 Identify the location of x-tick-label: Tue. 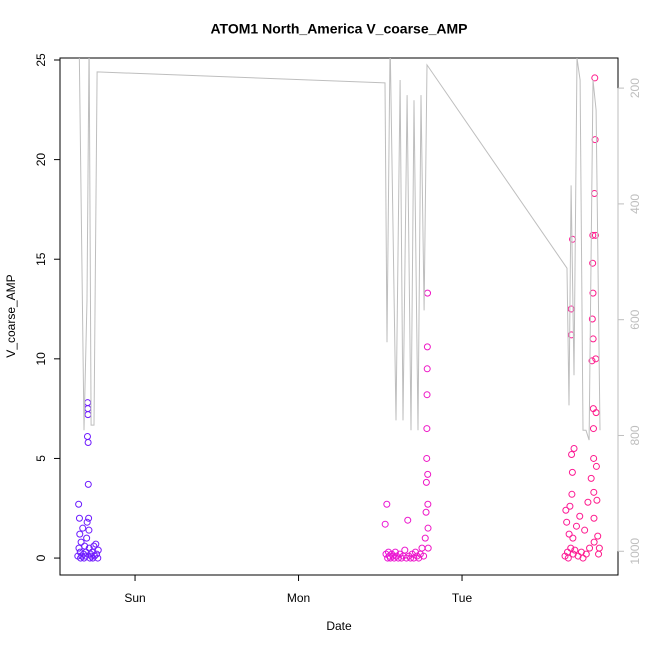
(462, 598).